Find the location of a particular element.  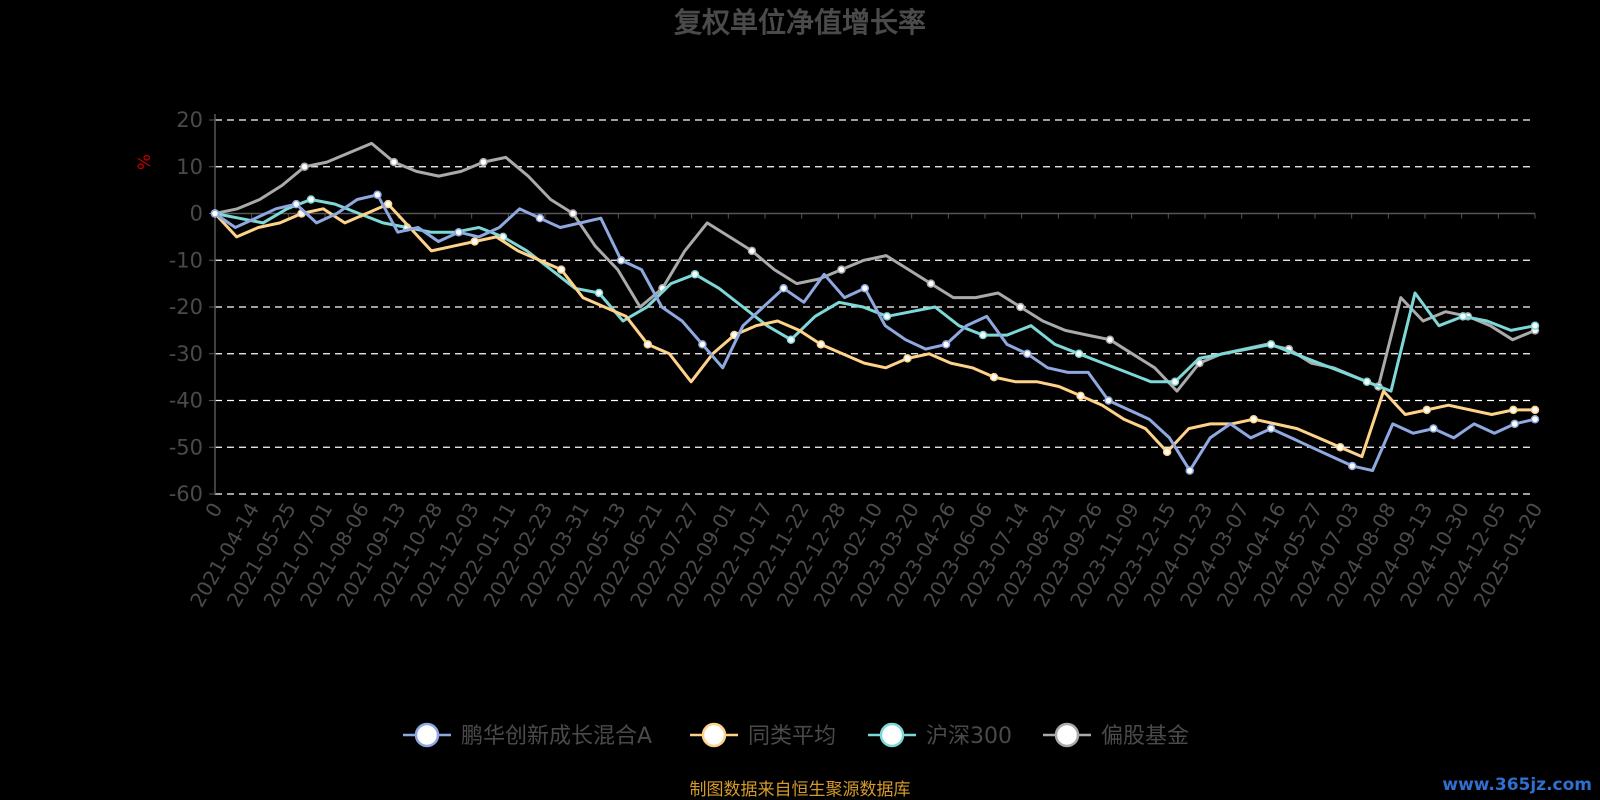

y-tick-label: -60 is located at coordinates (186, 494).